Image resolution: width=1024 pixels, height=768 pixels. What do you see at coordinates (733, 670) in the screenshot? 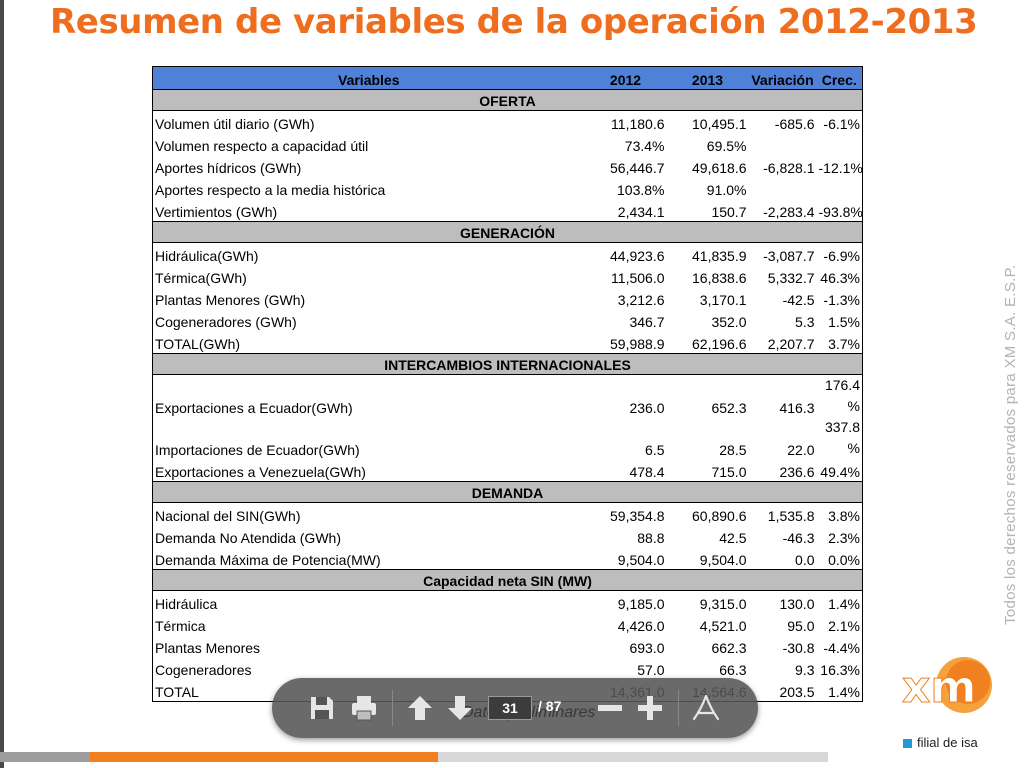
I see `row-value: 66.3` at bounding box center [733, 670].